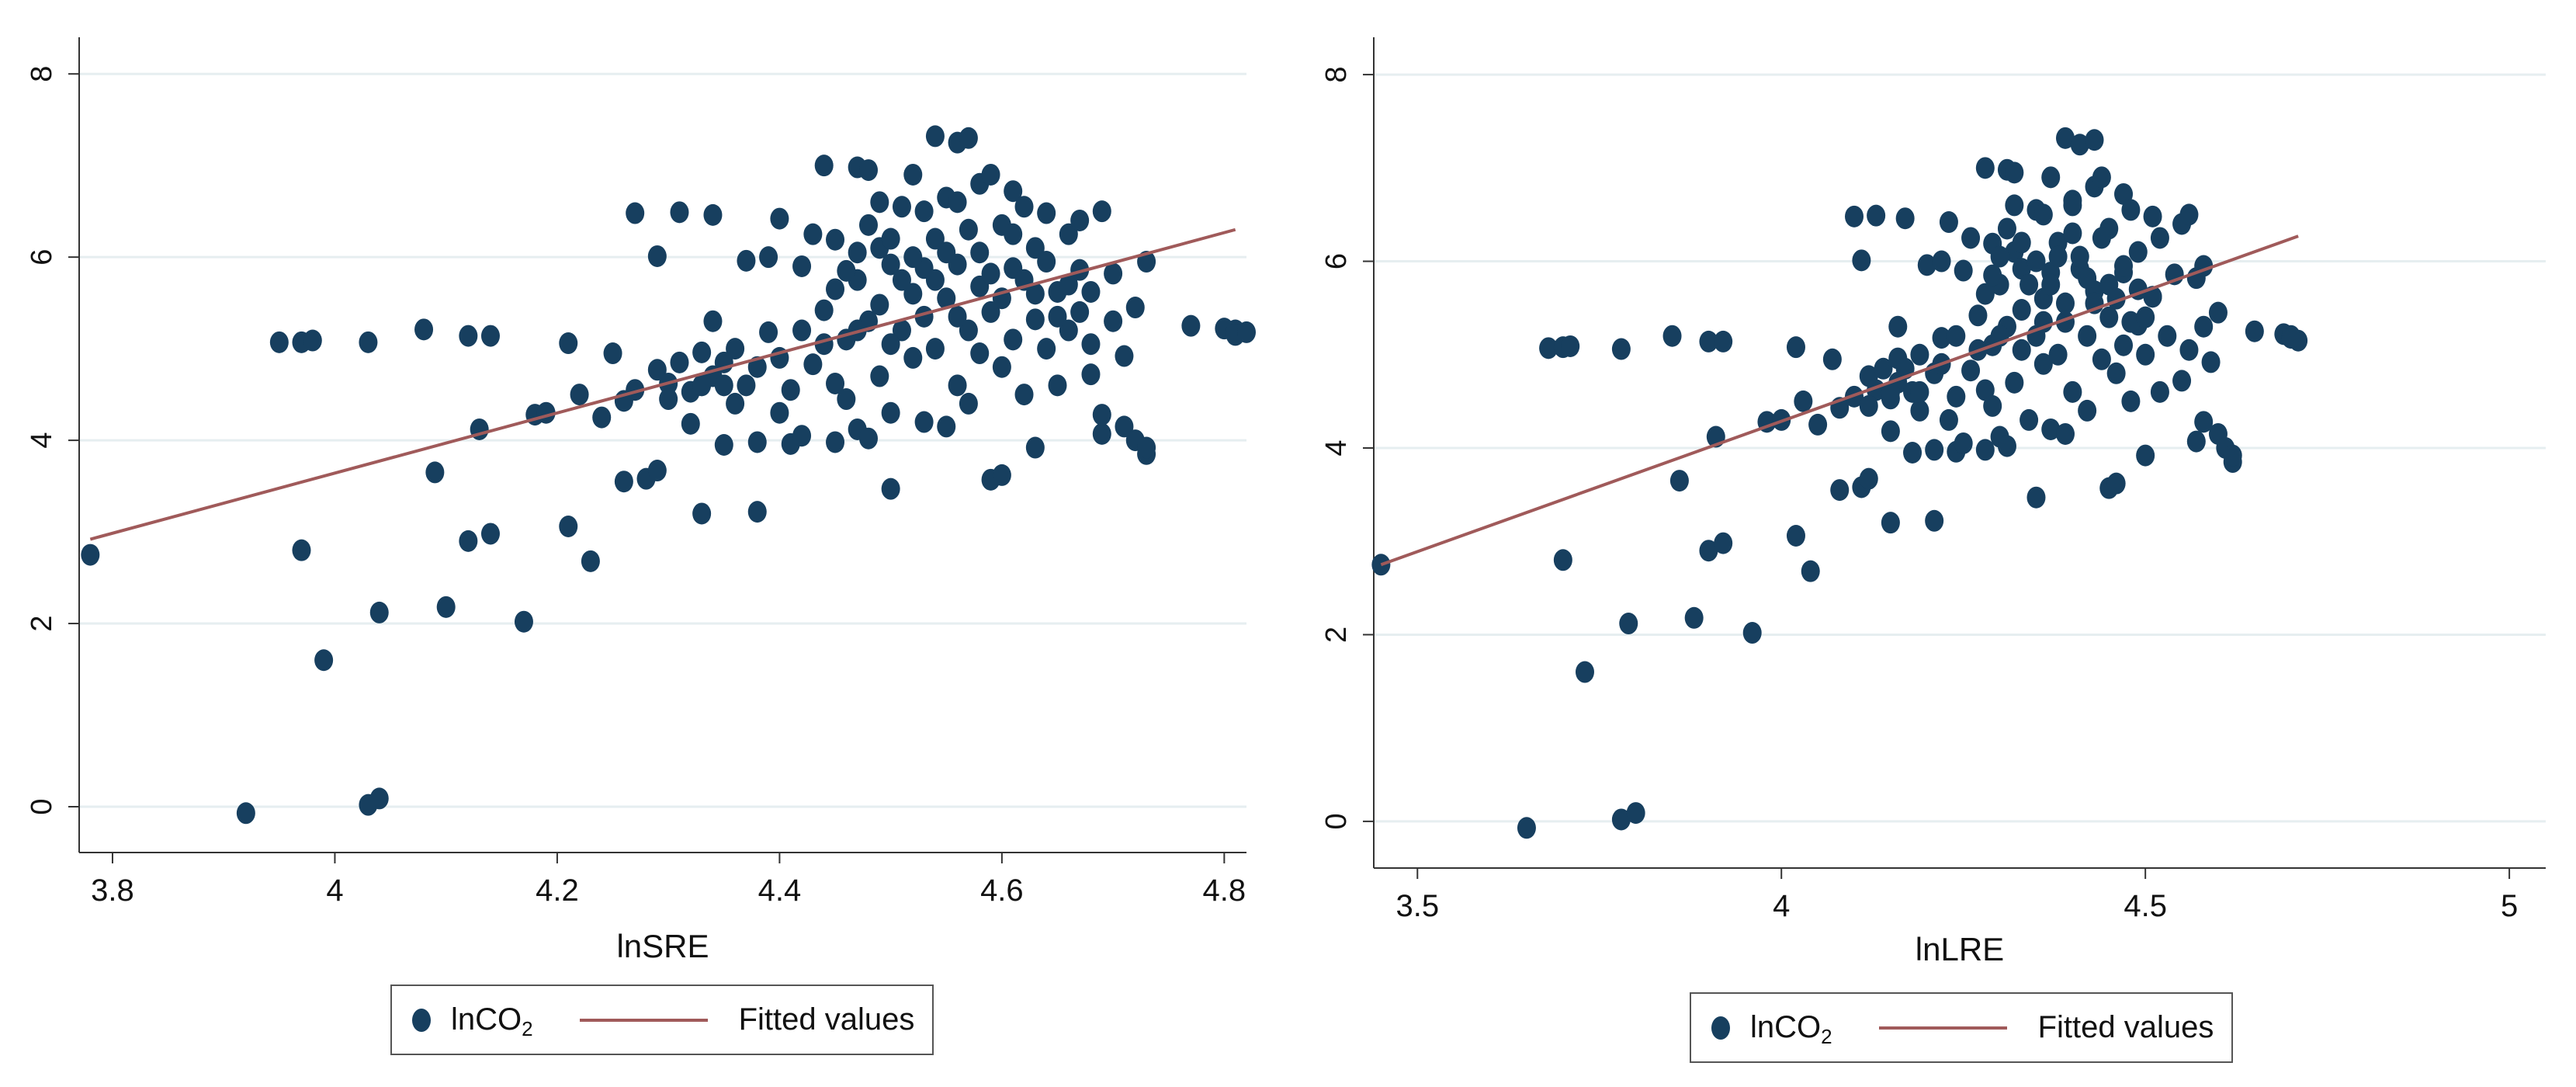  Describe the element at coordinates (826, 1020) in the screenshot. I see `legend-label-fitted: Fitted values` at that location.